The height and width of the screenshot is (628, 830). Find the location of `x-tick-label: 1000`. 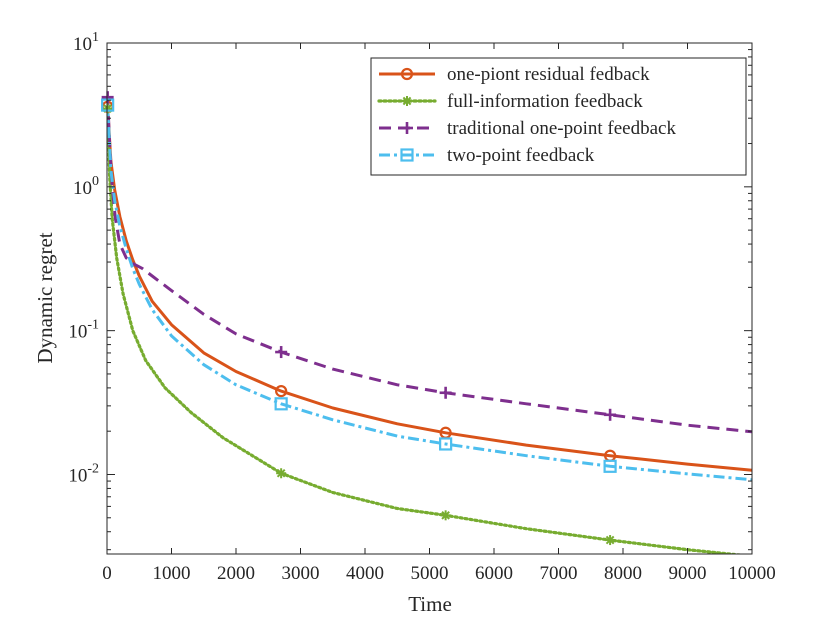

x-tick-label: 1000 is located at coordinates (172, 573).